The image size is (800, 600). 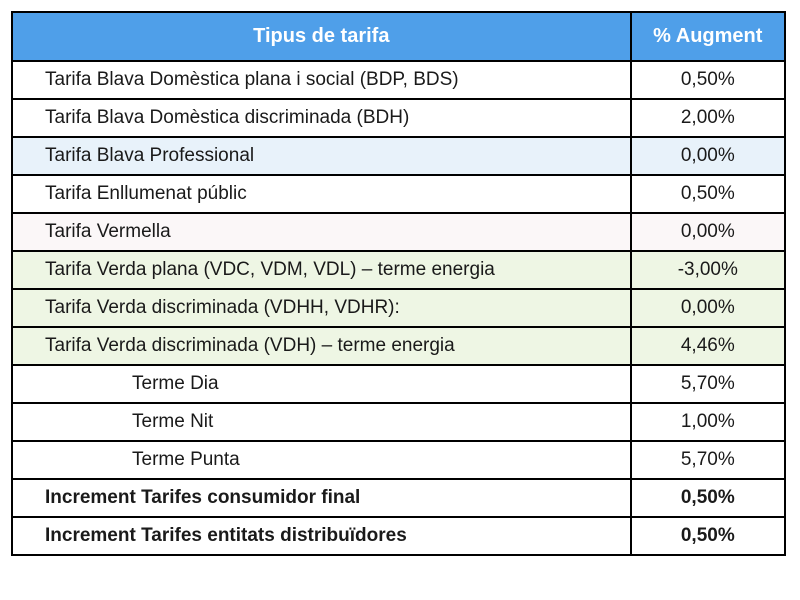 What do you see at coordinates (321, 36) in the screenshot?
I see `header-tariff-type: Tipus de tarifa` at bounding box center [321, 36].